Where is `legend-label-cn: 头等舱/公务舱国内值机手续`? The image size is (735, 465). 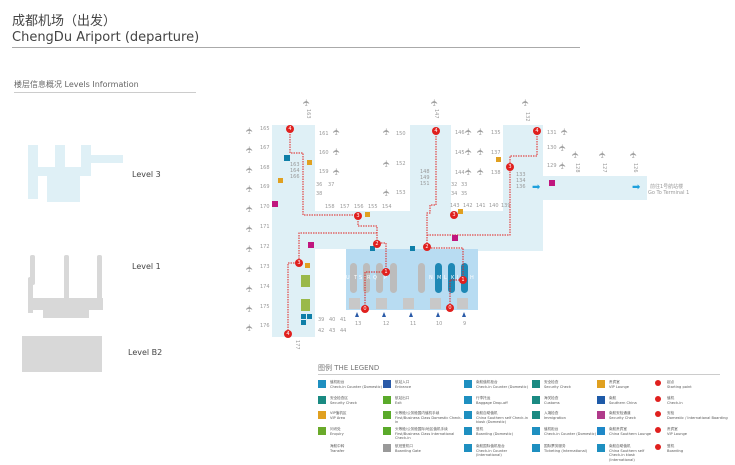 legend-label-cn: 头等舱/公务舱国内值机手续 is located at coordinates (417, 413).